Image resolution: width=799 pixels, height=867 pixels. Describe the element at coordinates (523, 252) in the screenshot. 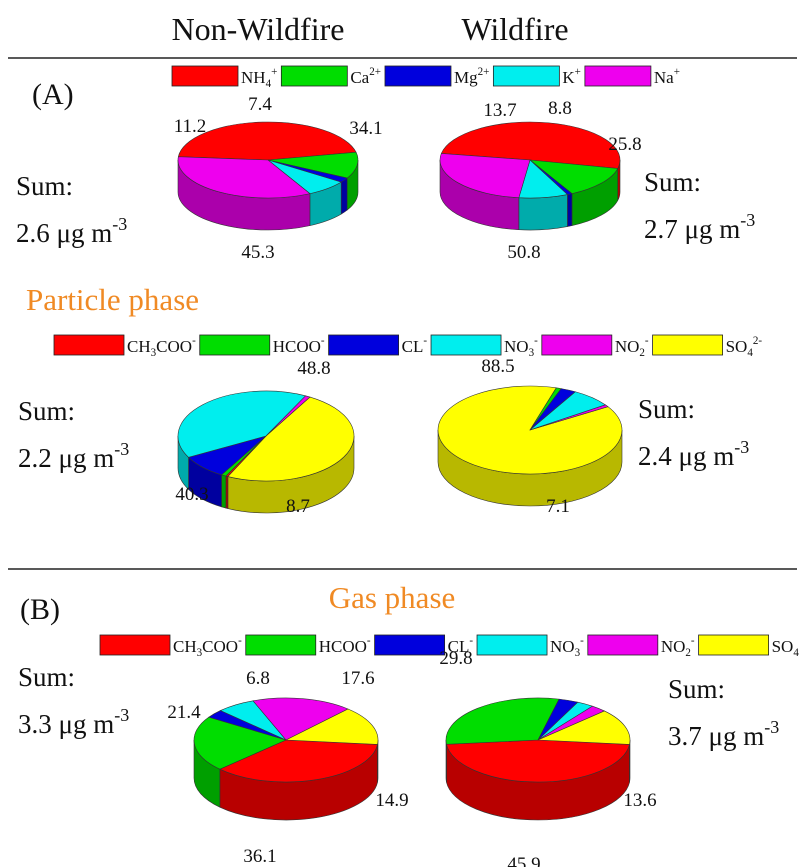

I see `pie-data-label: 50.8` at that location.